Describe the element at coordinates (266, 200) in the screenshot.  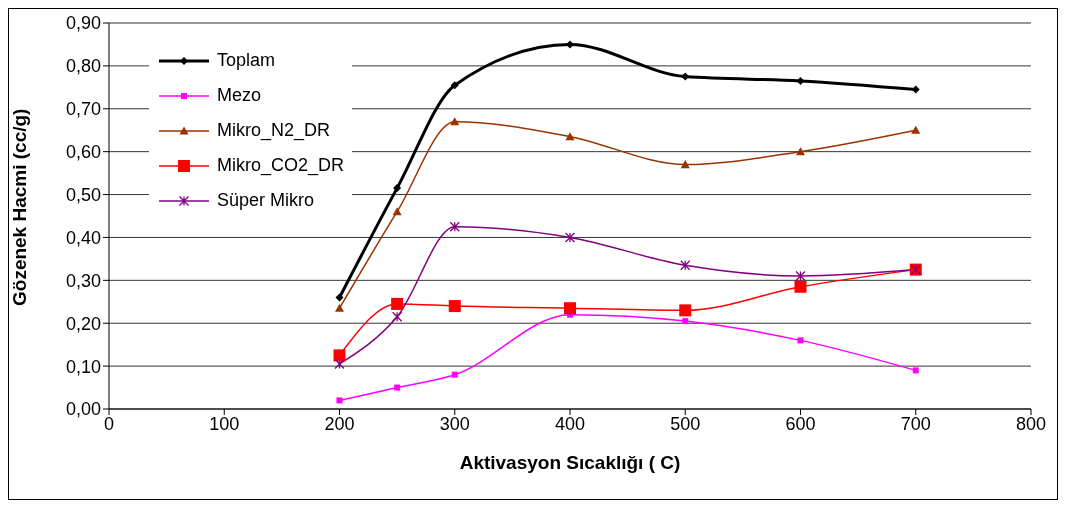
I see `legend-label: Süper Mikro` at that location.